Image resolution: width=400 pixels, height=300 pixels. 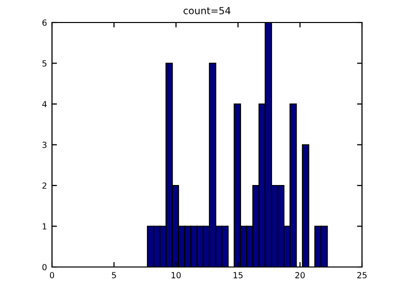 What do you see at coordinates (238, 275) in the screenshot?
I see `x-tick-label: 15` at bounding box center [238, 275].